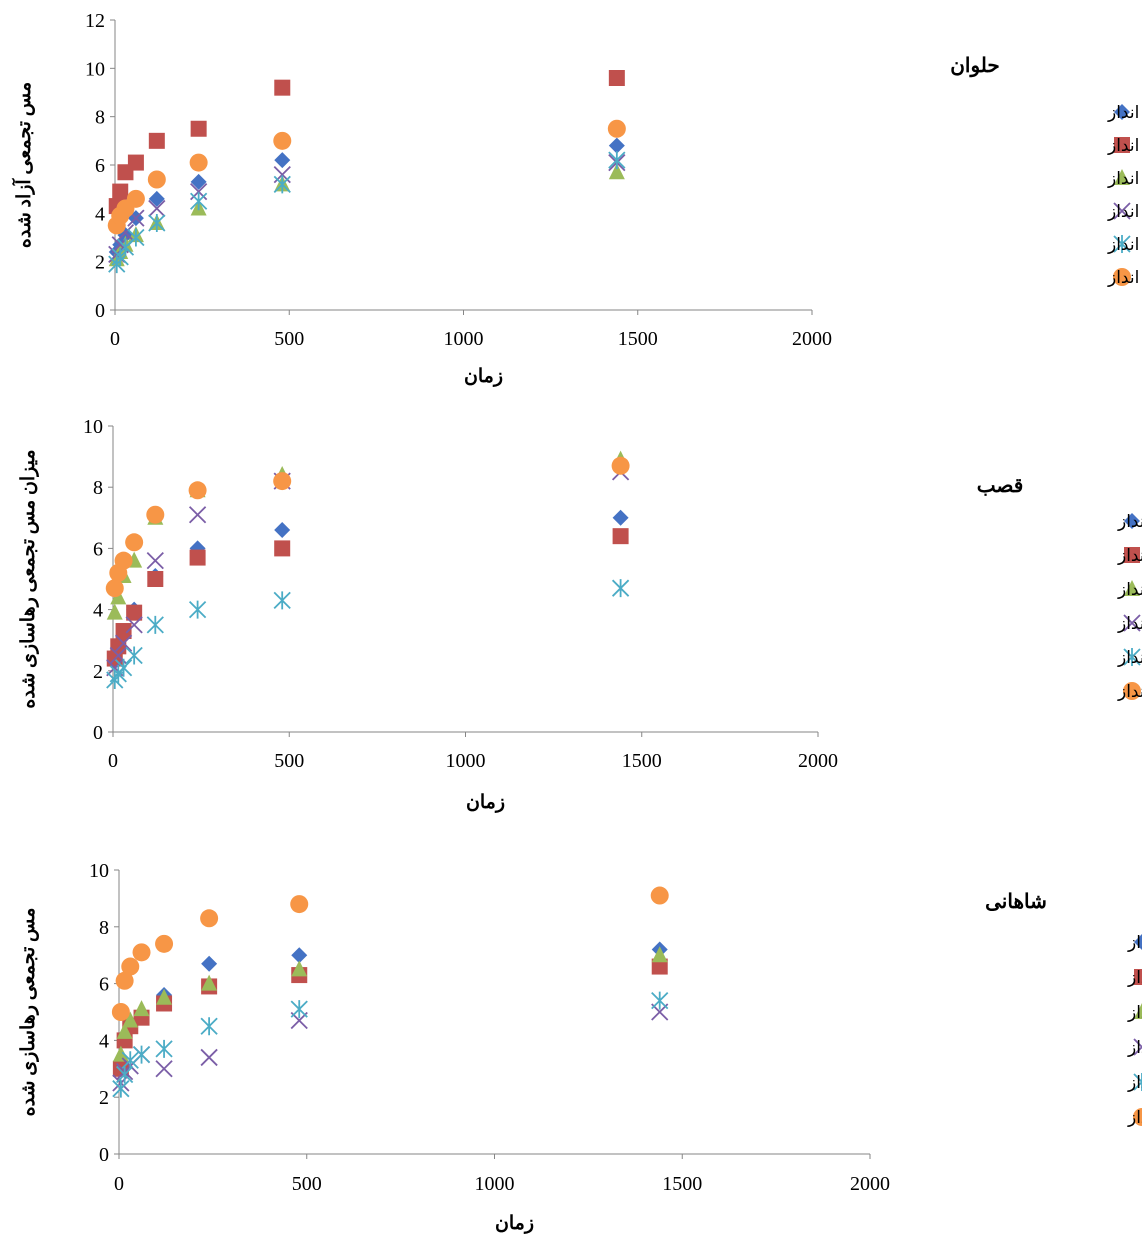 This screenshot has width=1142, height=1236. I want to click on legend-label: عمق۲۰ سایه انداز, so click(1129, 624).